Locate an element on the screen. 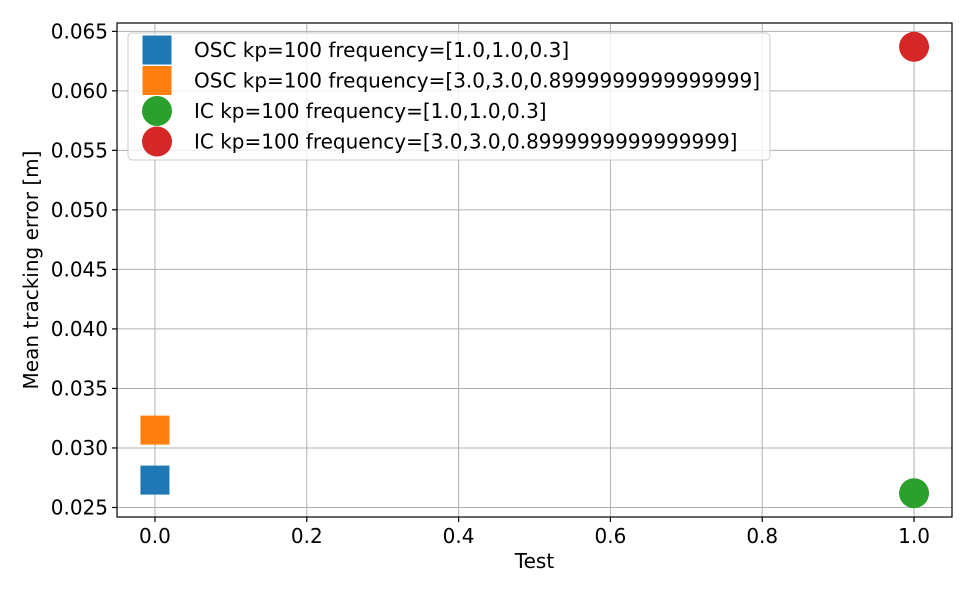  y-tick-label: 0.035 is located at coordinates (79, 388).